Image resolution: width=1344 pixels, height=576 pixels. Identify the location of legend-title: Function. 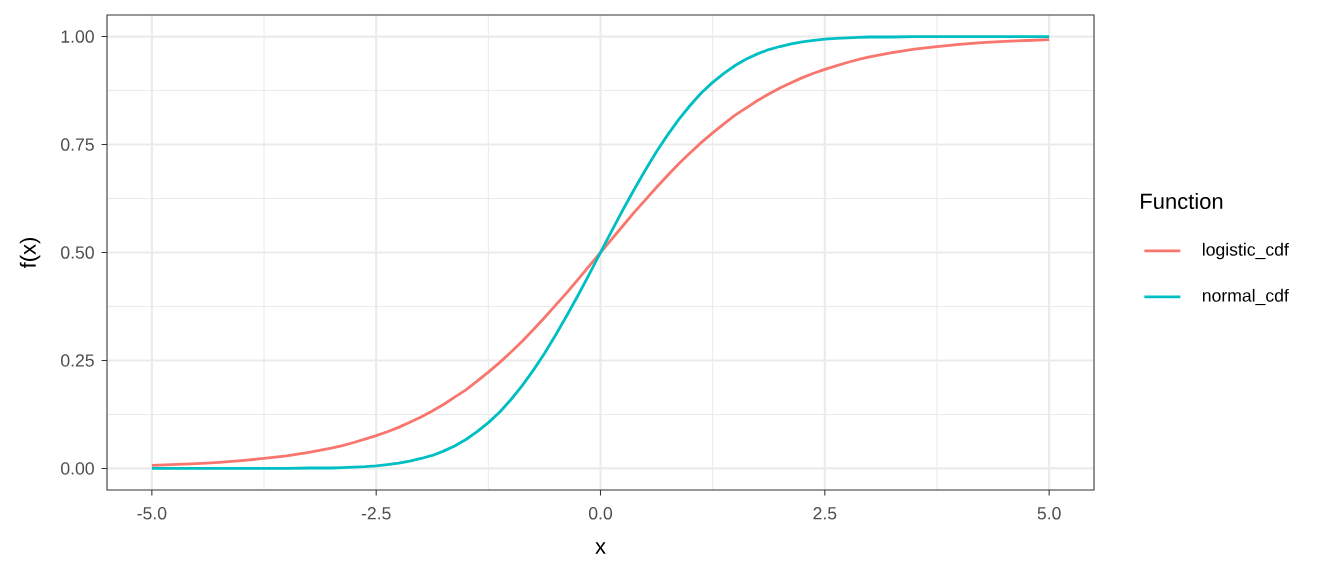
(1182, 201).